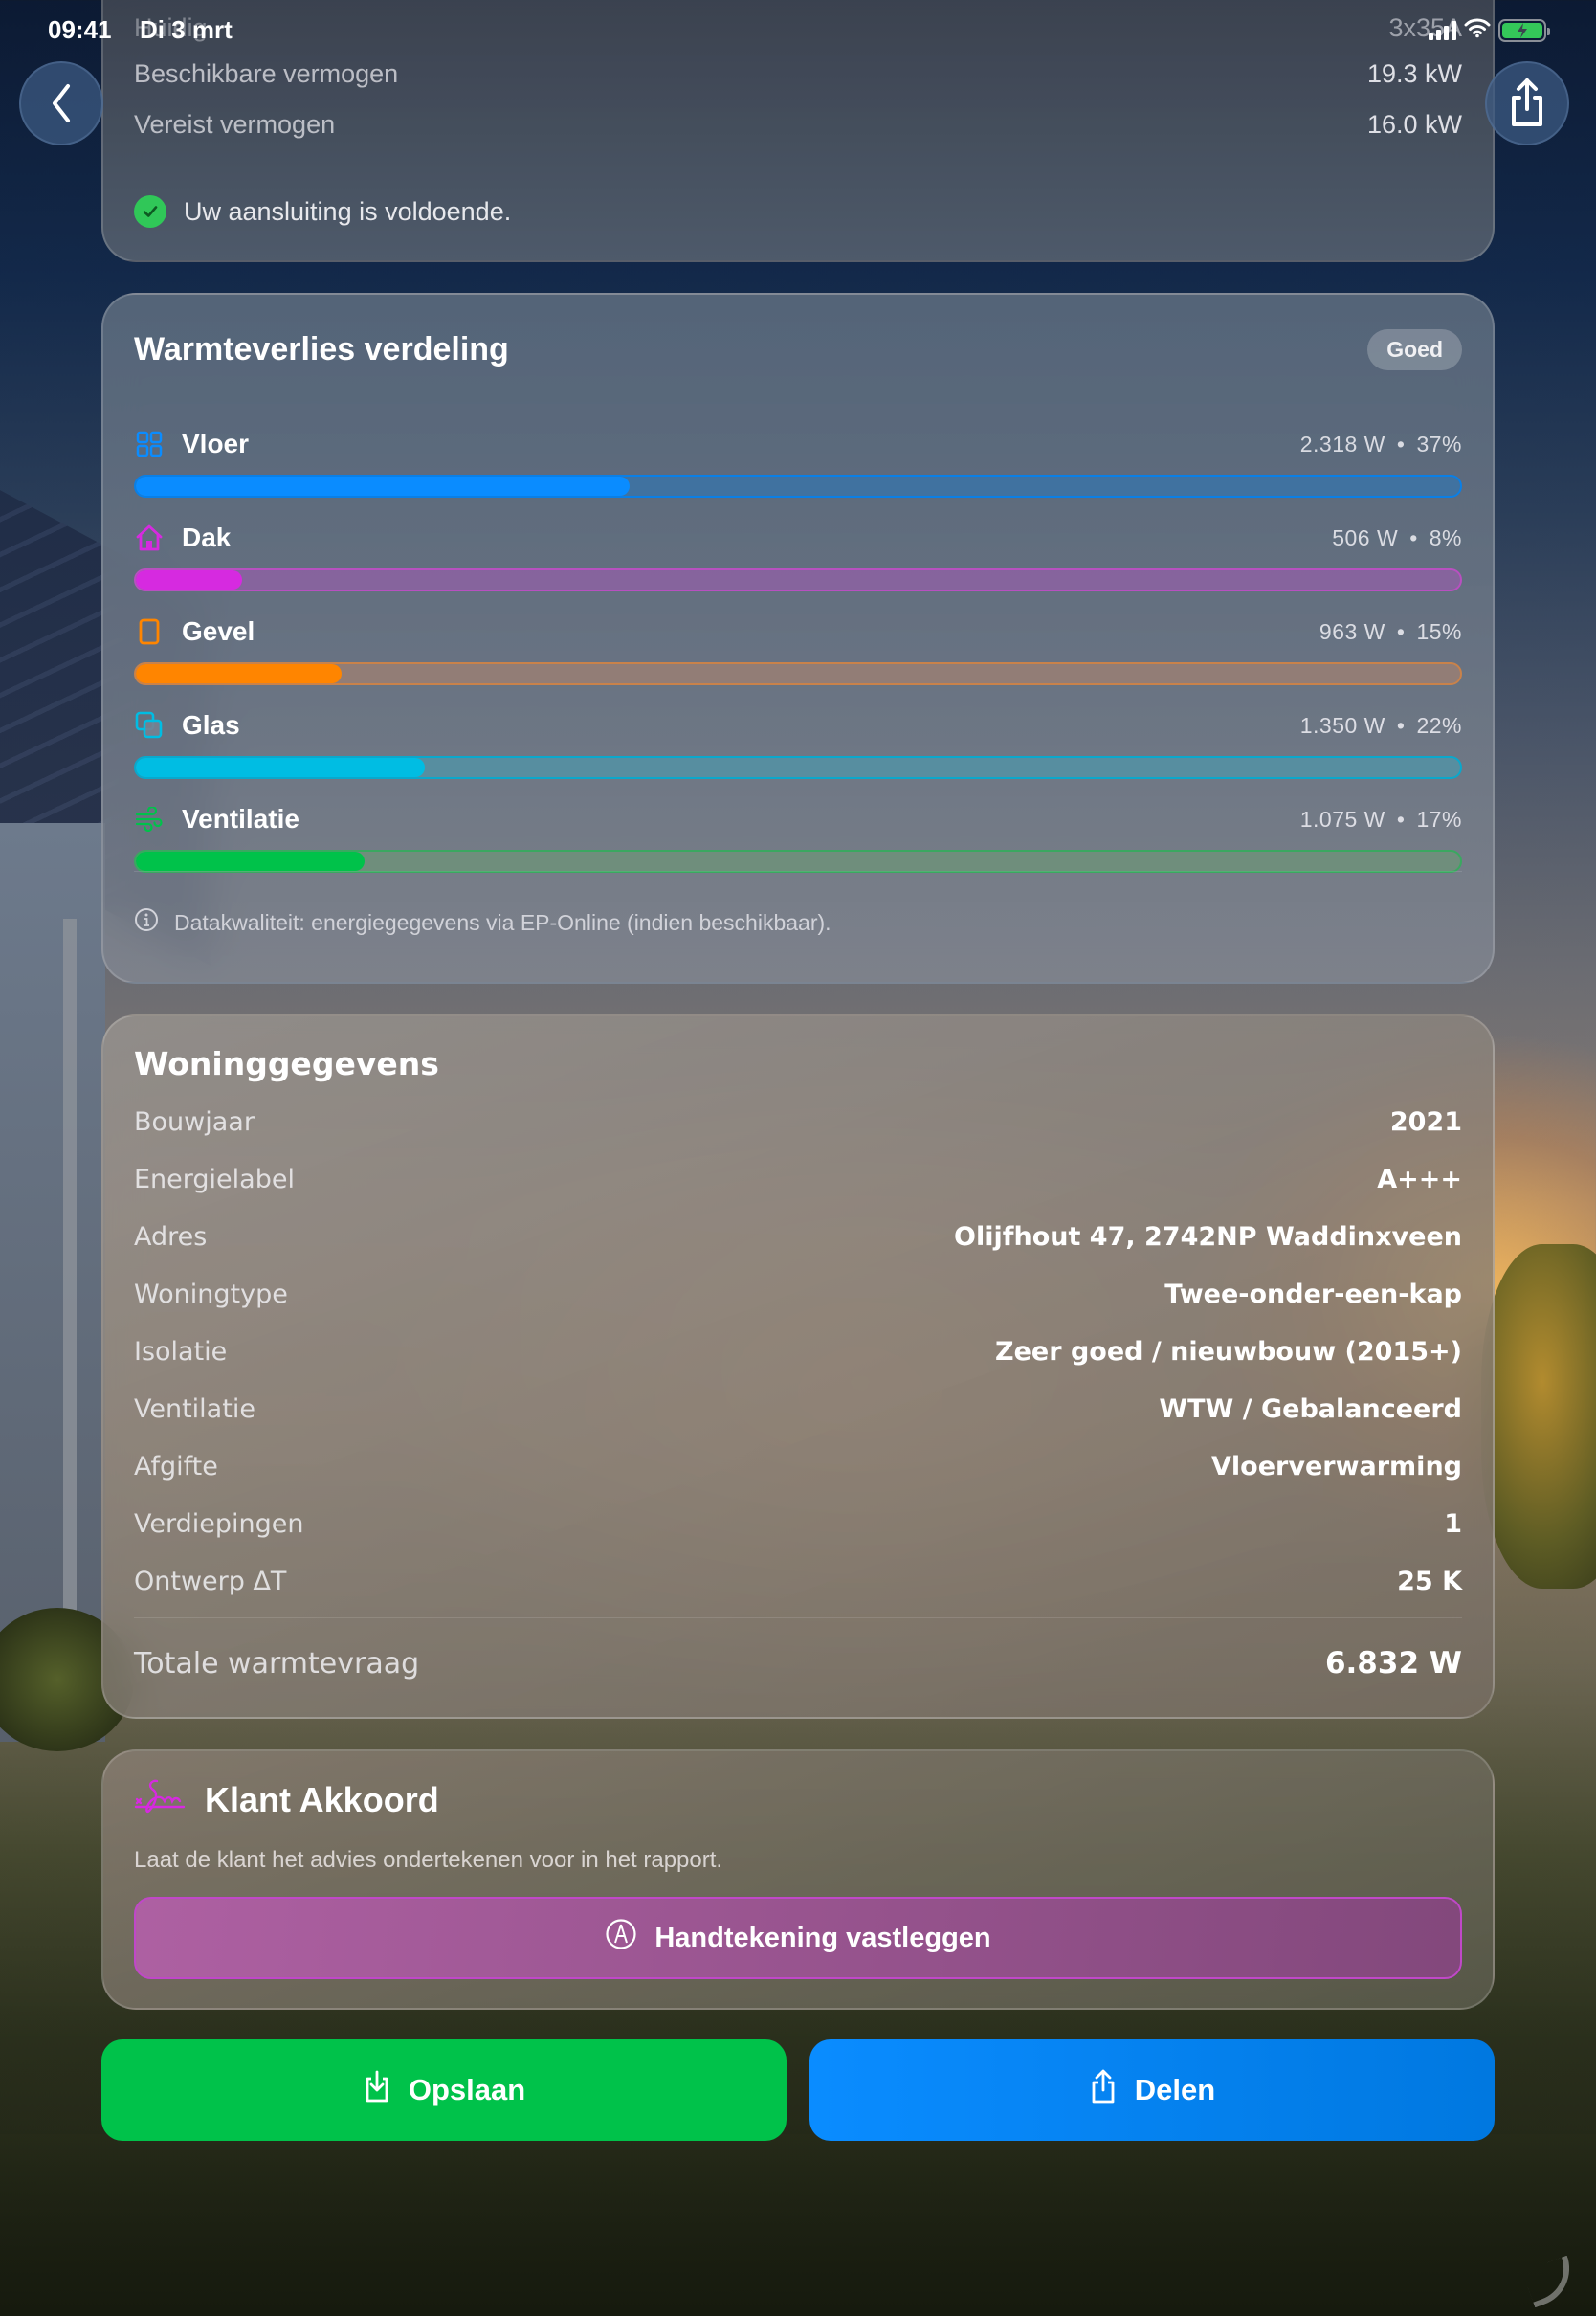 The height and width of the screenshot is (2316, 1596). What do you see at coordinates (235, 125) in the screenshot?
I see `power-row-label: Vereist vermogen` at bounding box center [235, 125].